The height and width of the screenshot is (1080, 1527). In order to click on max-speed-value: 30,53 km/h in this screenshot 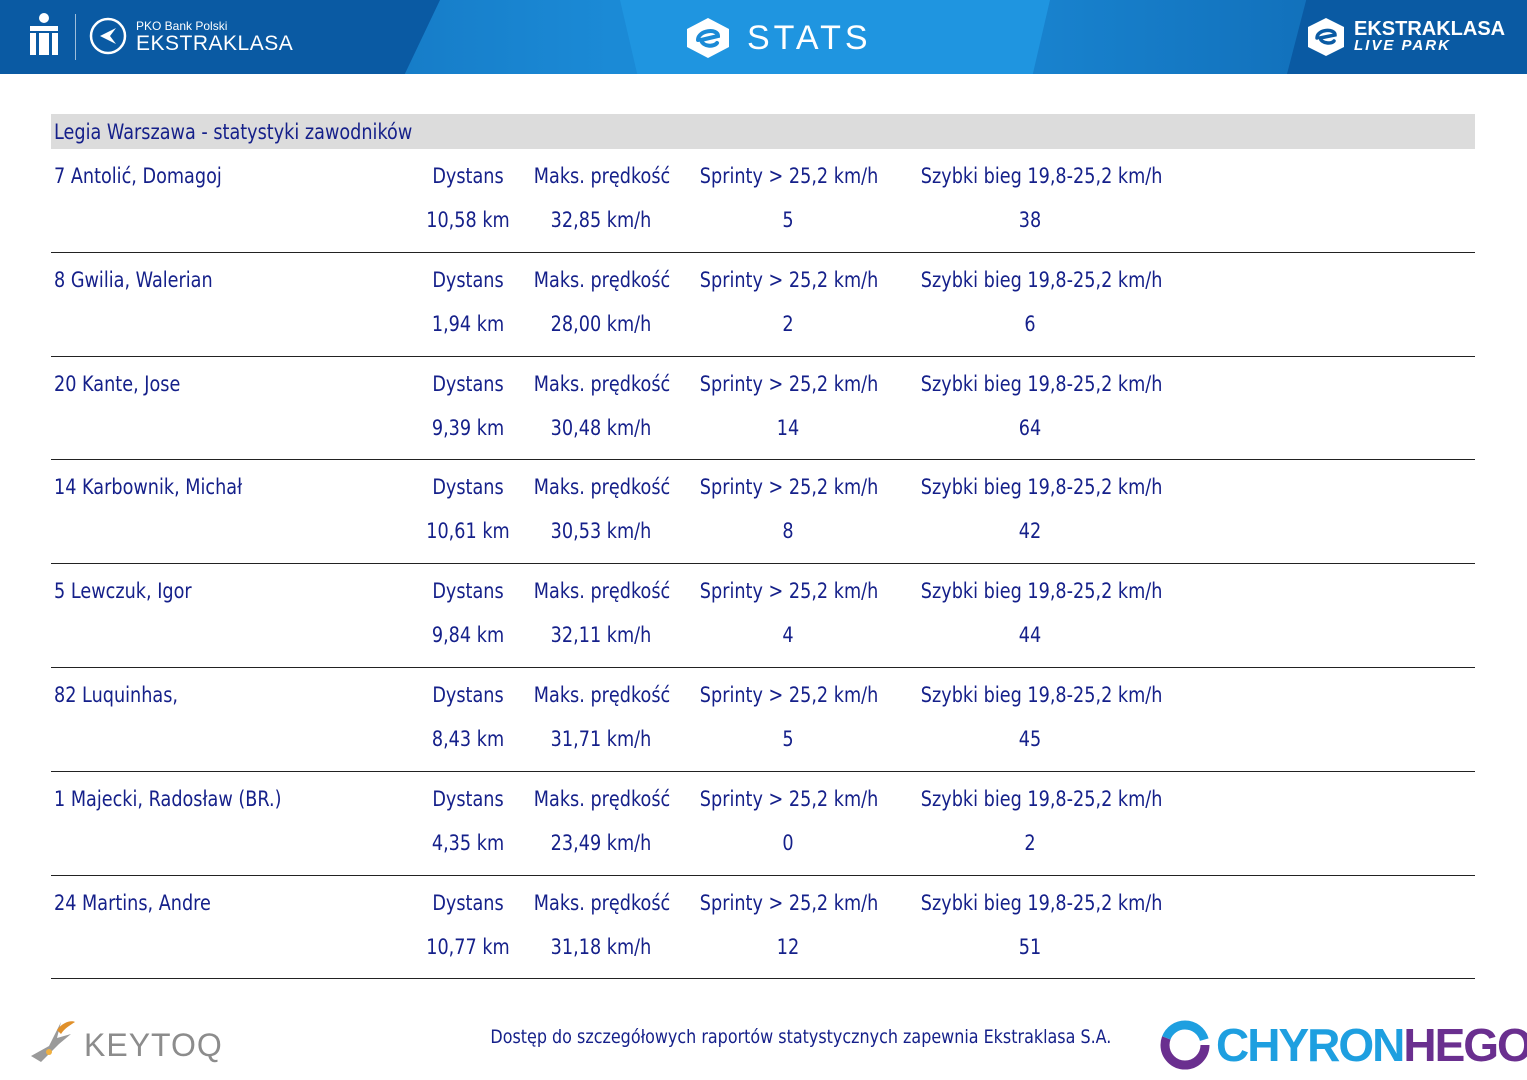, I will do `click(601, 531)`.